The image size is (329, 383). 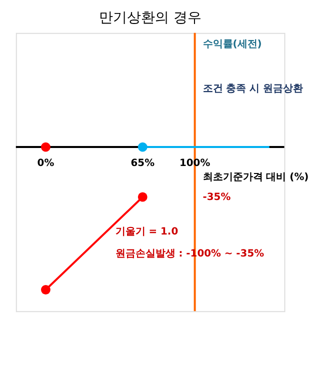 What do you see at coordinates (146, 232) in the screenshot?
I see `annotation: 기울기 = 1.0` at bounding box center [146, 232].